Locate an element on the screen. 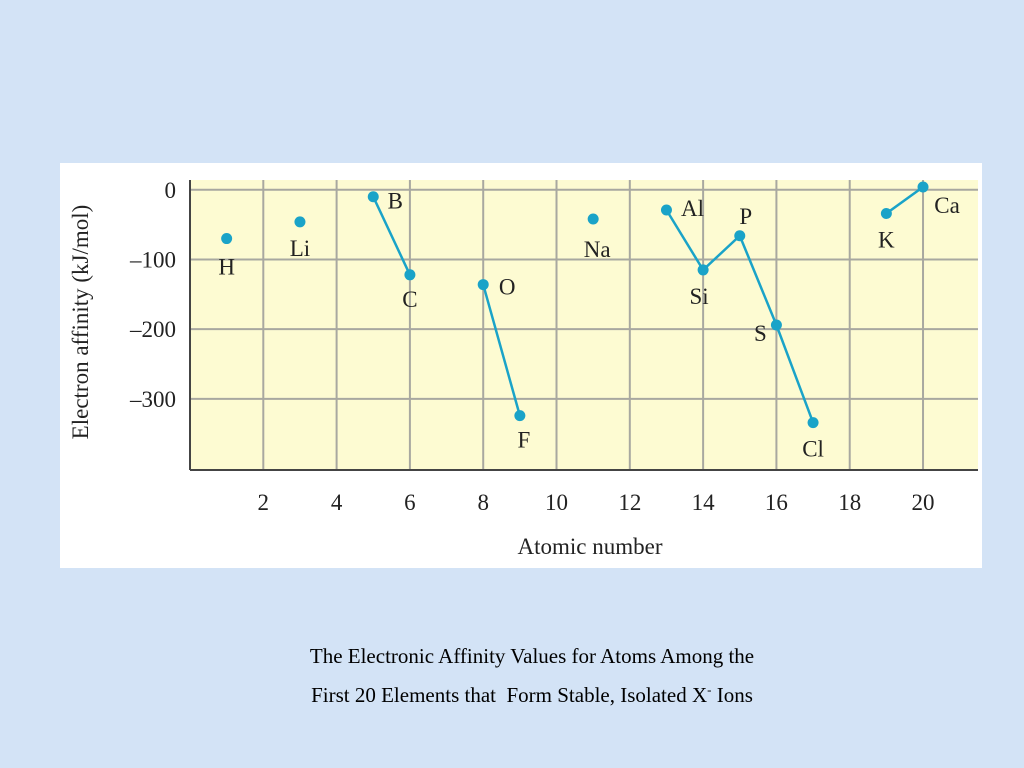 Image resolution: width=1024 pixels, height=768 pixels. point-label: Na is located at coordinates (597, 249).